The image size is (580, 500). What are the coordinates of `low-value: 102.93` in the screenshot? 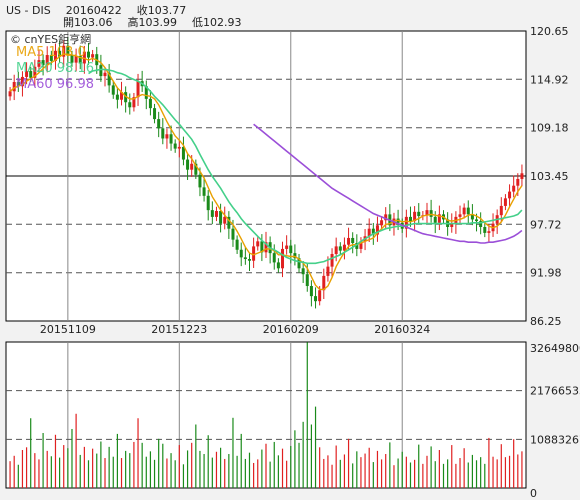 It's located at (222, 22).